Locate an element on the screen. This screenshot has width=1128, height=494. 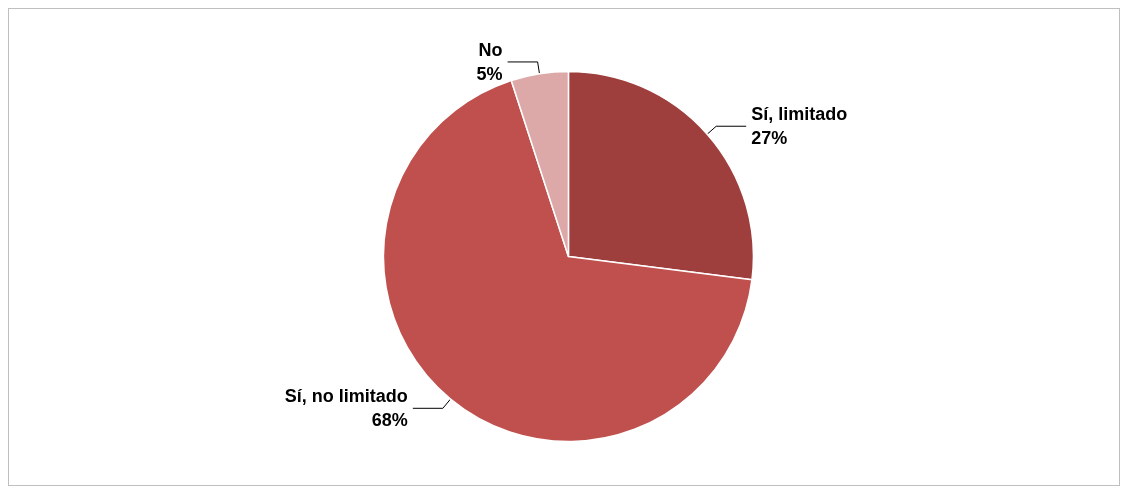
slice-label: No is located at coordinates (490, 49).